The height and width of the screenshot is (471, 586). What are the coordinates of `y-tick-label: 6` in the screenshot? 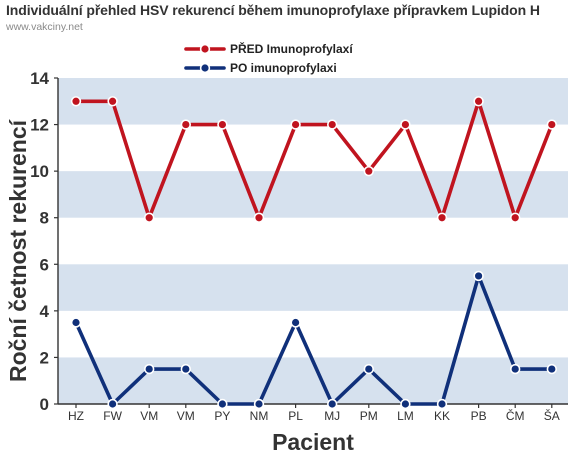 It's located at (44, 264).